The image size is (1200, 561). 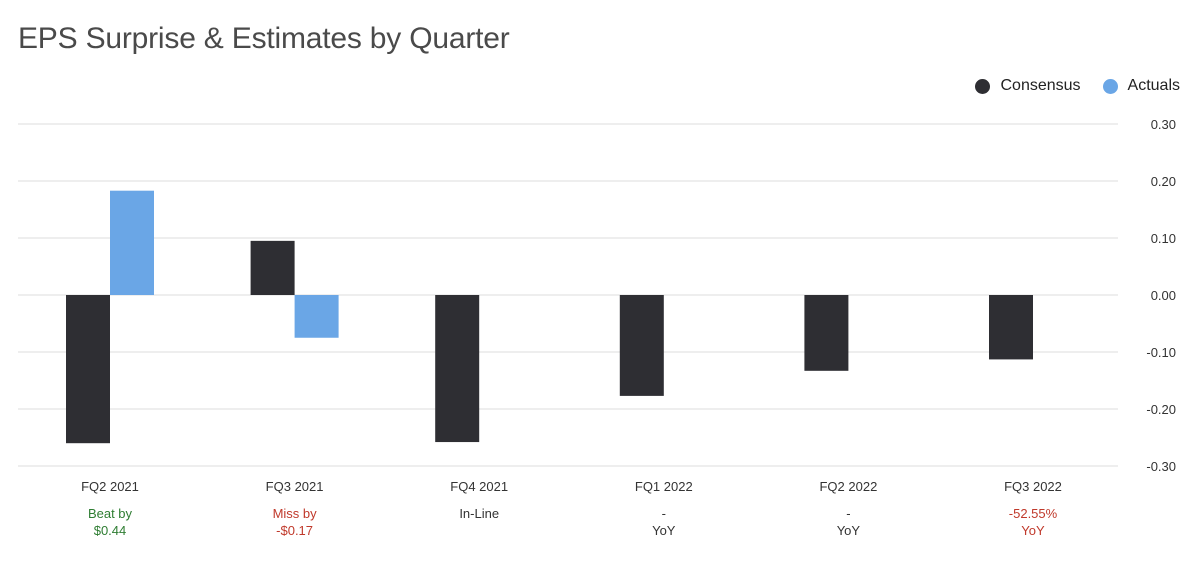 What do you see at coordinates (132, 242) in the screenshot?
I see `bar-actuals-fq2-2021` at bounding box center [132, 242].